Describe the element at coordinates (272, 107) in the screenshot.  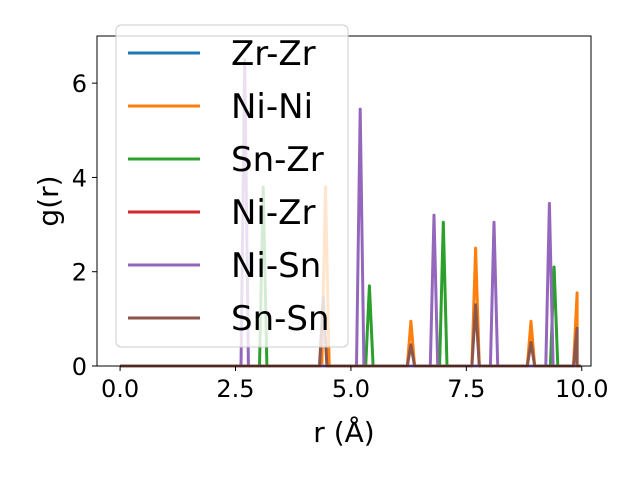
I see `legend-label: Ni-Ni` at that location.